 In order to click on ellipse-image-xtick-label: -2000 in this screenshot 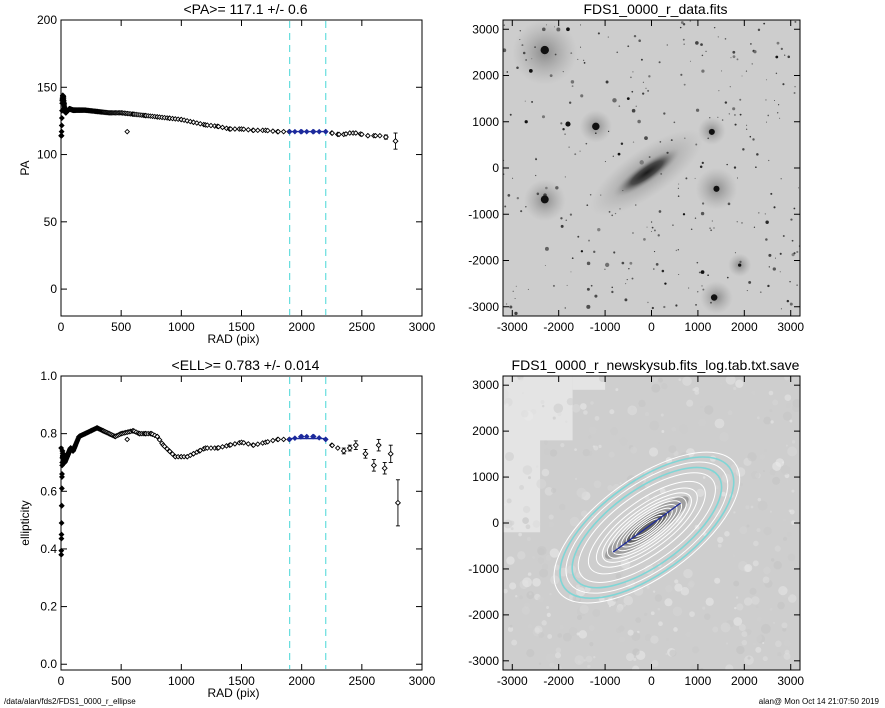, I will do `click(558, 681)`.